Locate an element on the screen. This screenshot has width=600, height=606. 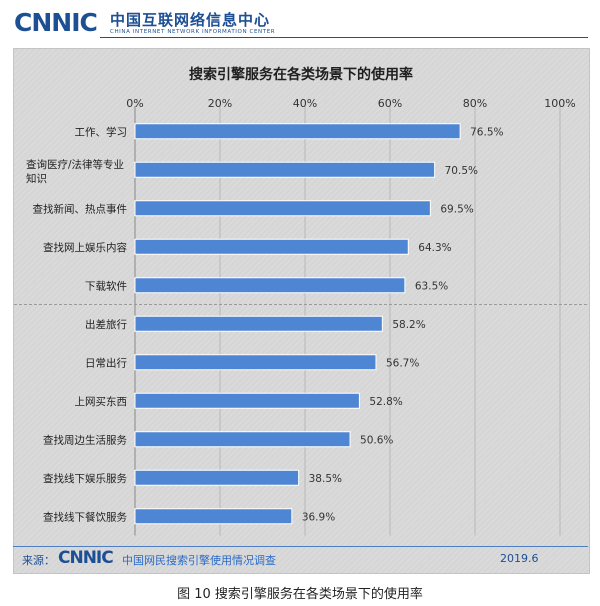
source-title: 中国网民搜索引擎使用情况调查 is located at coordinates (199, 560).